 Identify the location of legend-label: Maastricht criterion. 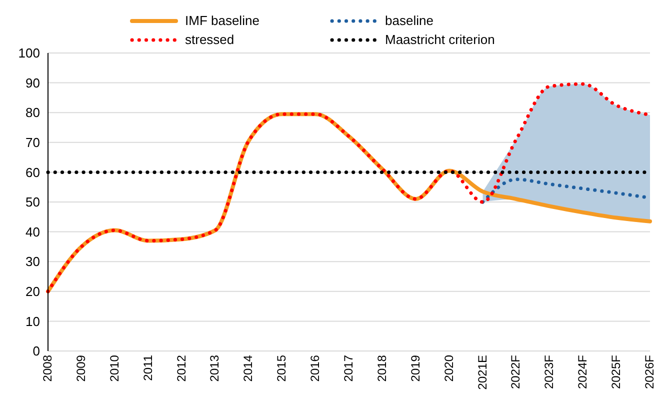
(440, 39).